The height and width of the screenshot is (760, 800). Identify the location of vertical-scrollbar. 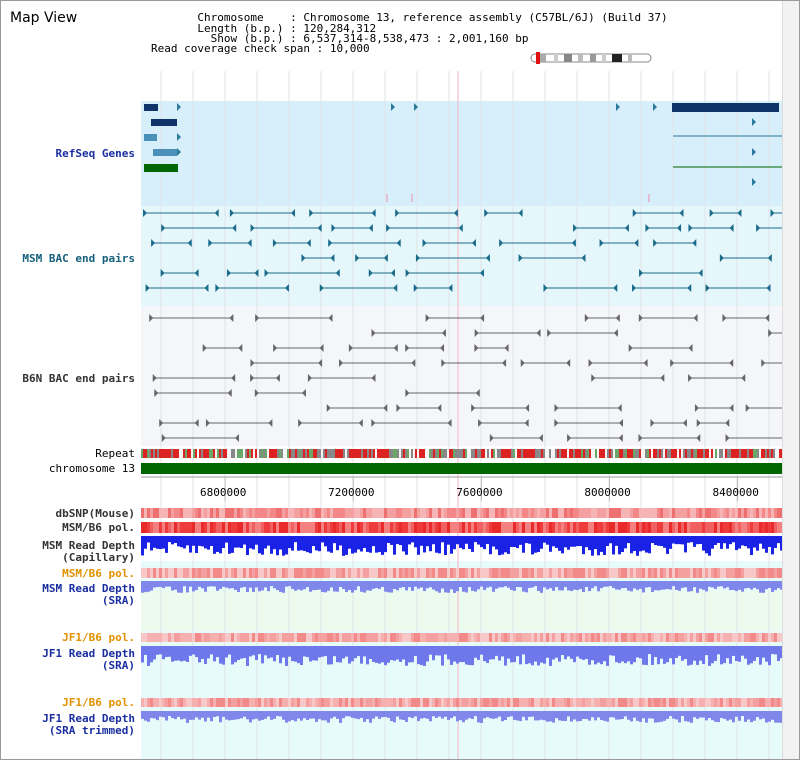
(790, 380).